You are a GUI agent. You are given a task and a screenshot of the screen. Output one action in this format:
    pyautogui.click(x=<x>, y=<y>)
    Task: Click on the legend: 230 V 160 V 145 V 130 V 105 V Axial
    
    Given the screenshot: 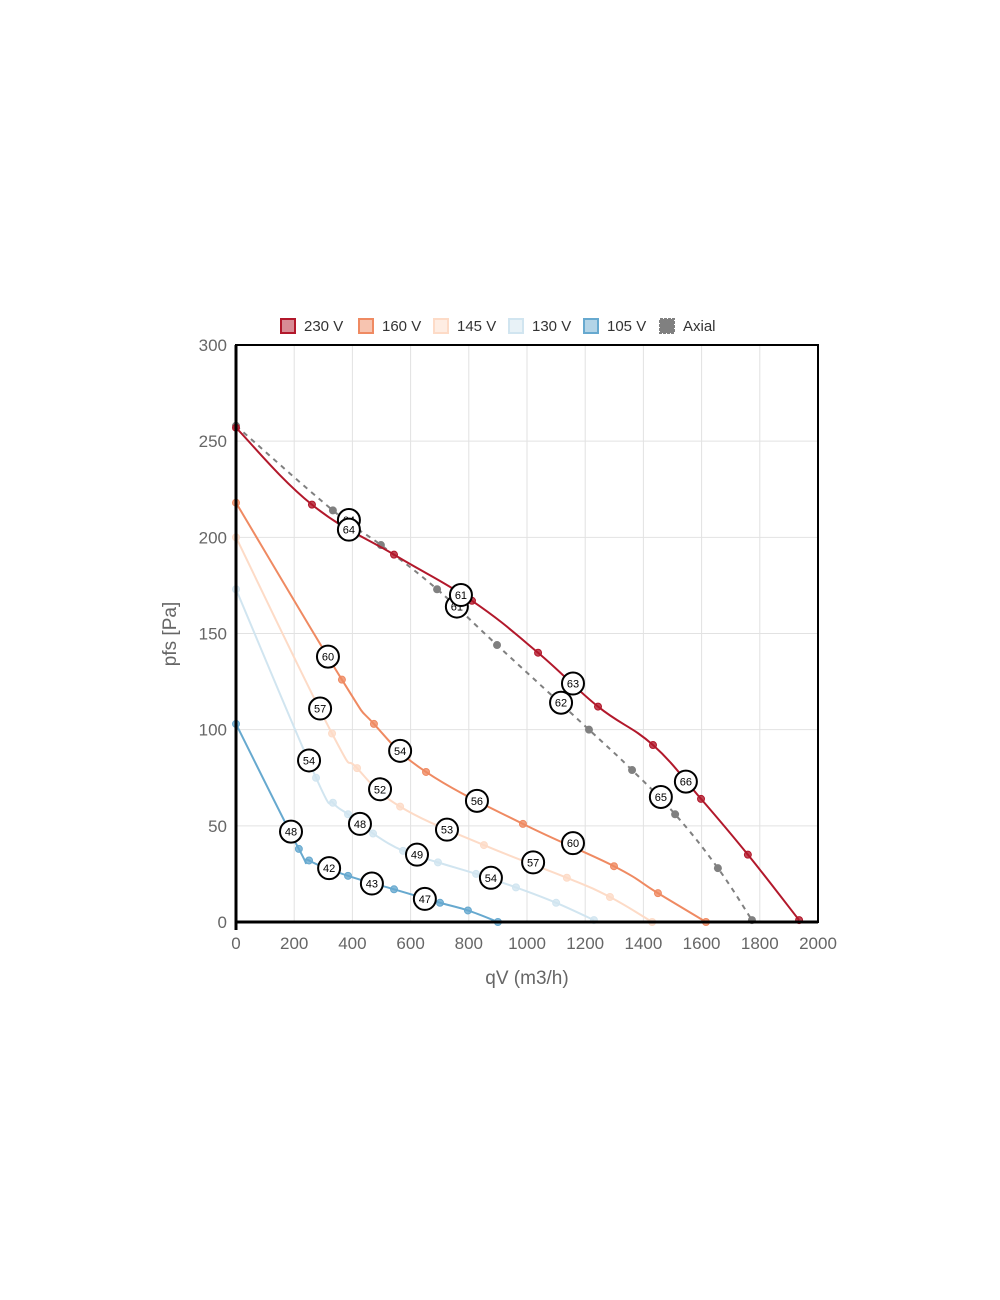 What is the action you would take?
    pyautogui.click(x=498, y=326)
    